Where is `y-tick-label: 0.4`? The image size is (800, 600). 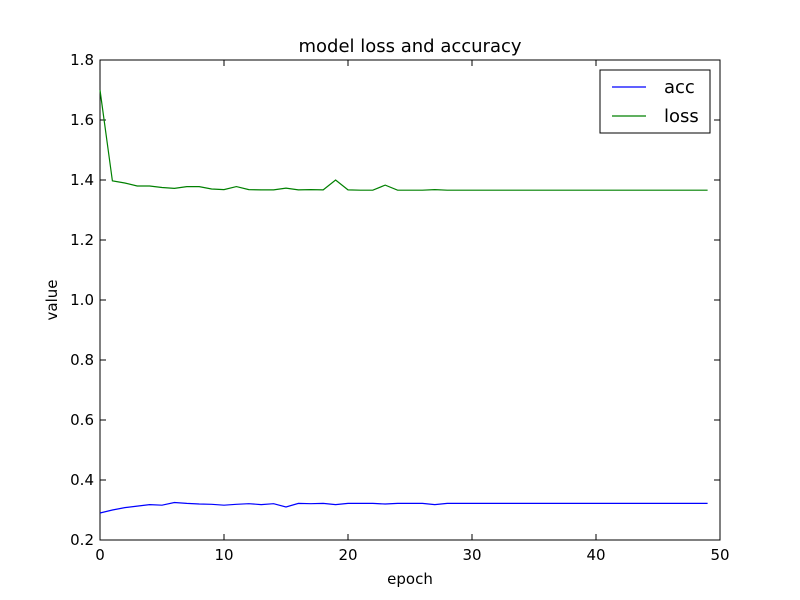 y-tick-label: 0.4 is located at coordinates (82, 480).